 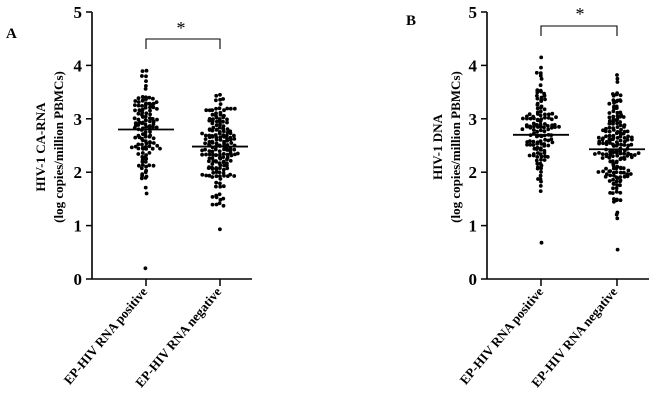 What do you see at coordinates (574, 337) in the screenshot?
I see `x-tick-label-negative: EP-HIV RNA negative` at bounding box center [574, 337].